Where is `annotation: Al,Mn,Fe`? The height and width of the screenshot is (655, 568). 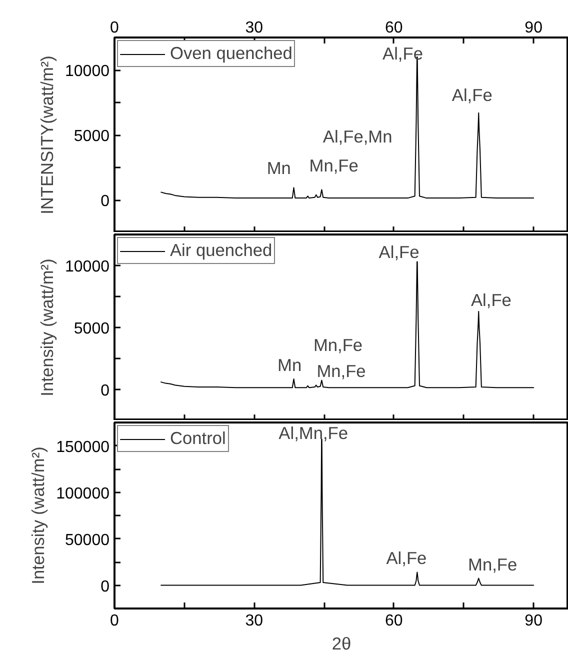 annotation: Al,Mn,Fe is located at coordinates (313, 433).